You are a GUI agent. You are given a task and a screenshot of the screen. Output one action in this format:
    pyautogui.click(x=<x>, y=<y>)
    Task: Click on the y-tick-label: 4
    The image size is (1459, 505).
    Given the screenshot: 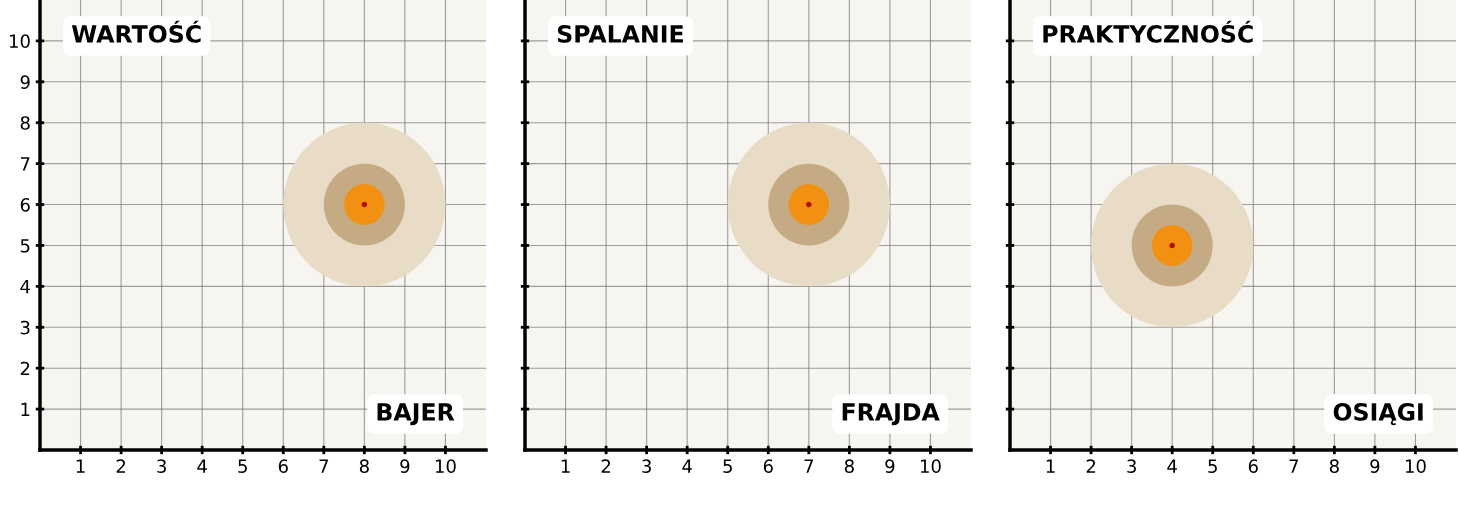 What is the action you would take?
    pyautogui.click(x=25, y=287)
    